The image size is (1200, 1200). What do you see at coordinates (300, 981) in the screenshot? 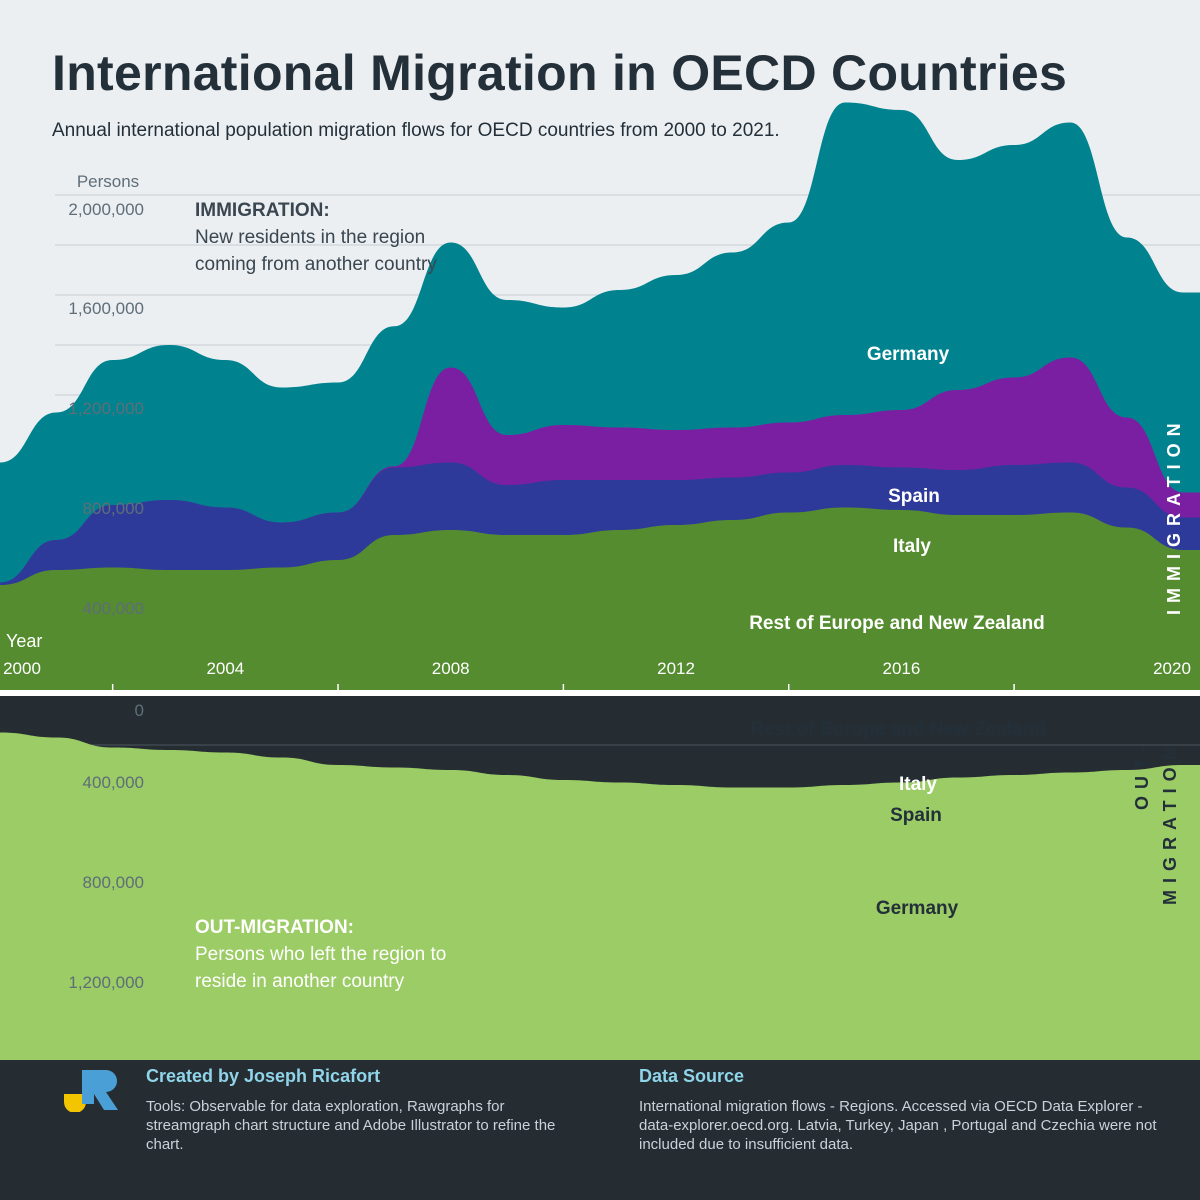
I see `out-migration-label-line-2: reside in another country` at bounding box center [300, 981].